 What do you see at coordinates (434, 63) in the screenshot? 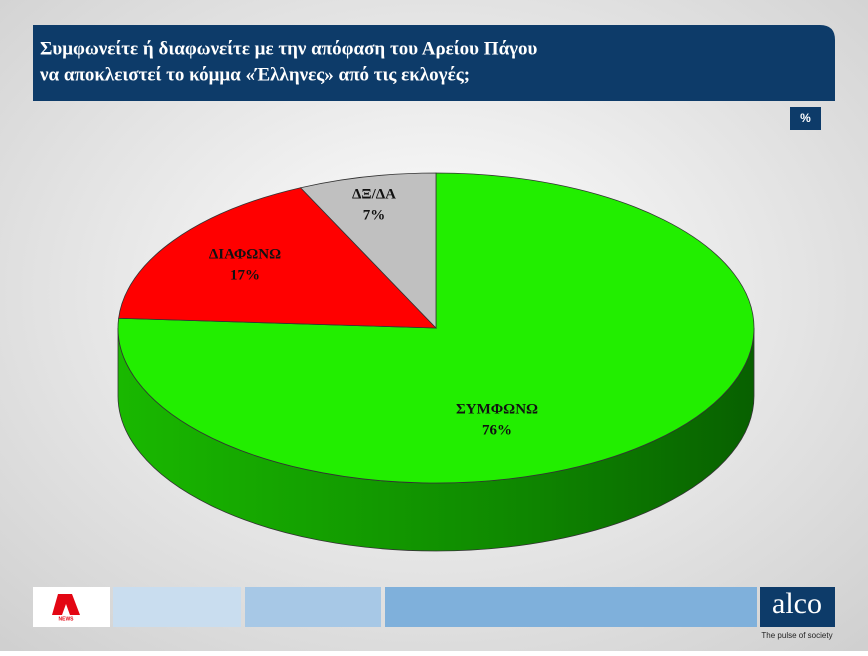
I see `header-bar` at bounding box center [434, 63].